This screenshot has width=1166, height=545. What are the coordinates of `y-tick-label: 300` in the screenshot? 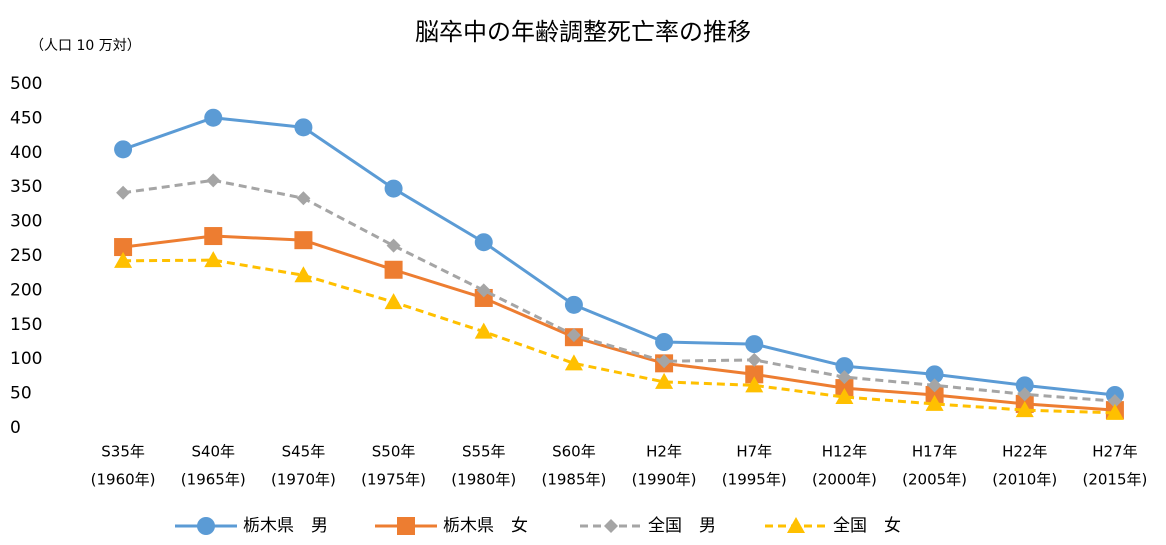 It's located at (26, 222).